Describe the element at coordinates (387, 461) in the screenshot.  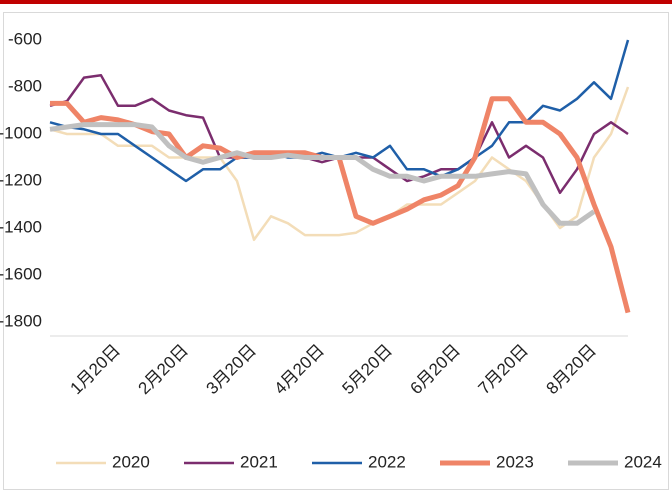
I see `legend-label: 2022` at that location.